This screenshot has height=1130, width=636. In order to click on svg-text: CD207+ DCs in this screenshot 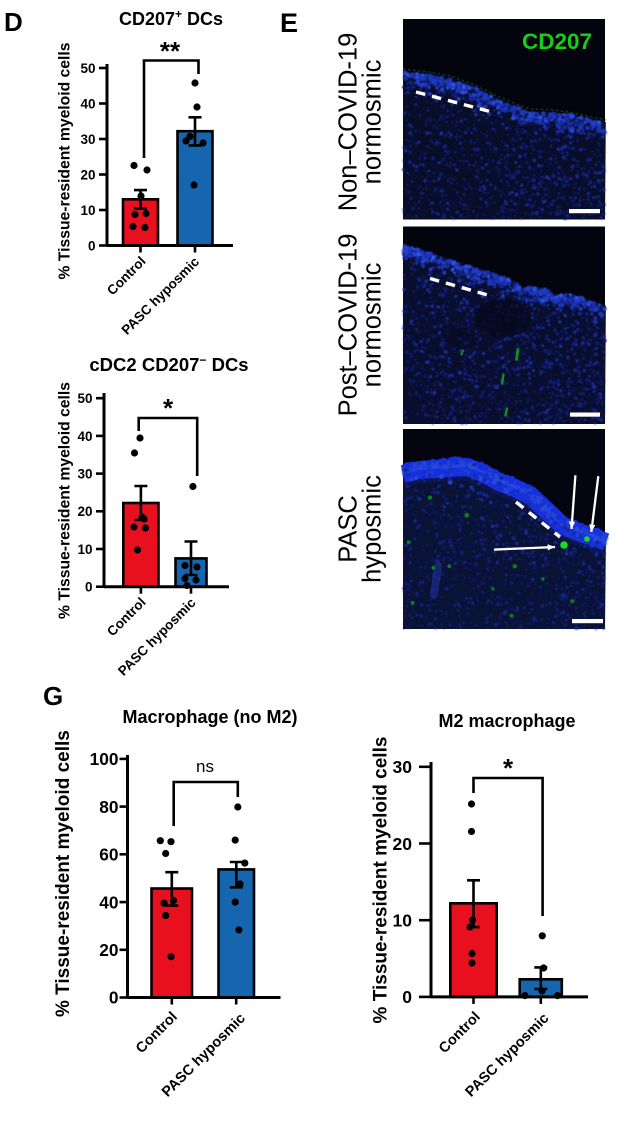, I will do `click(171, 18)`.